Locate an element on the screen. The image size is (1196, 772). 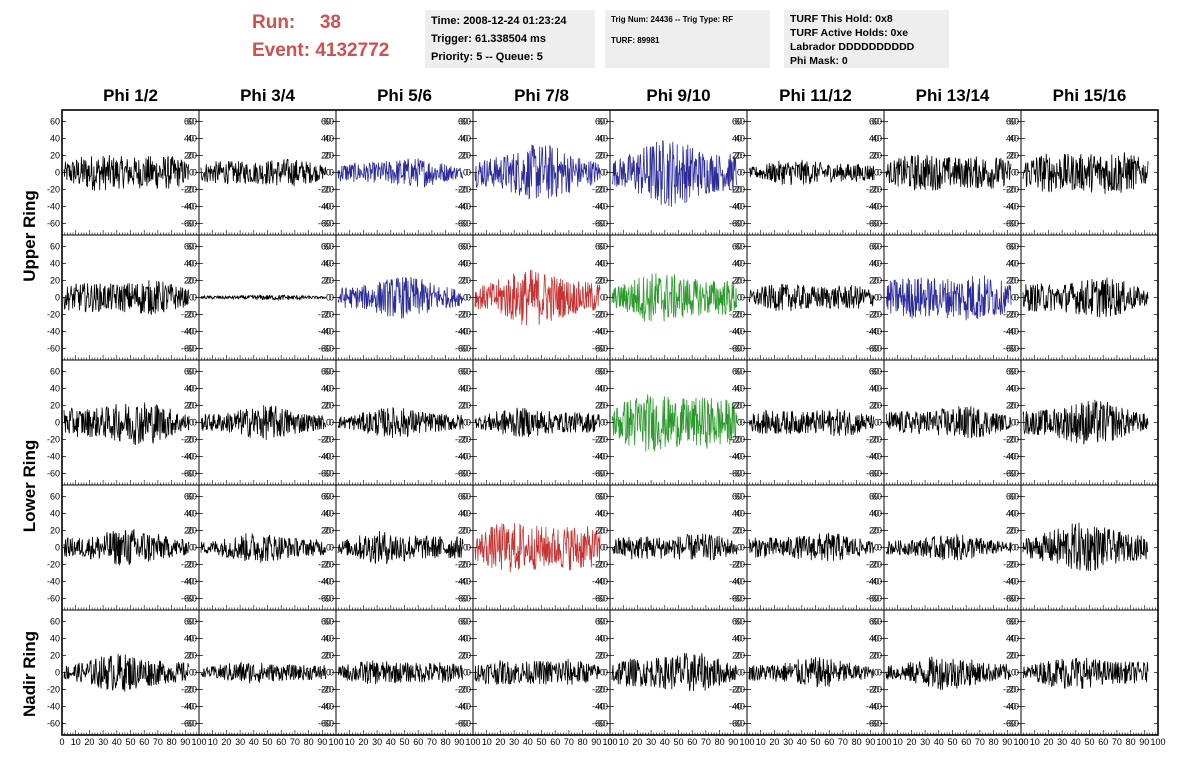
x-tick-label: 70 is located at coordinates (569, 742).